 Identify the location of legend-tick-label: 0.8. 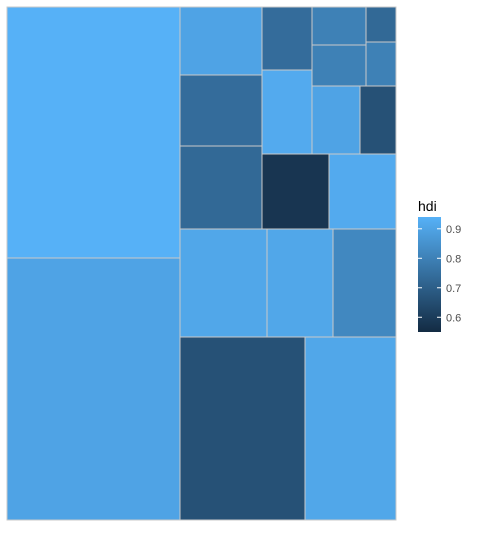
(453, 259).